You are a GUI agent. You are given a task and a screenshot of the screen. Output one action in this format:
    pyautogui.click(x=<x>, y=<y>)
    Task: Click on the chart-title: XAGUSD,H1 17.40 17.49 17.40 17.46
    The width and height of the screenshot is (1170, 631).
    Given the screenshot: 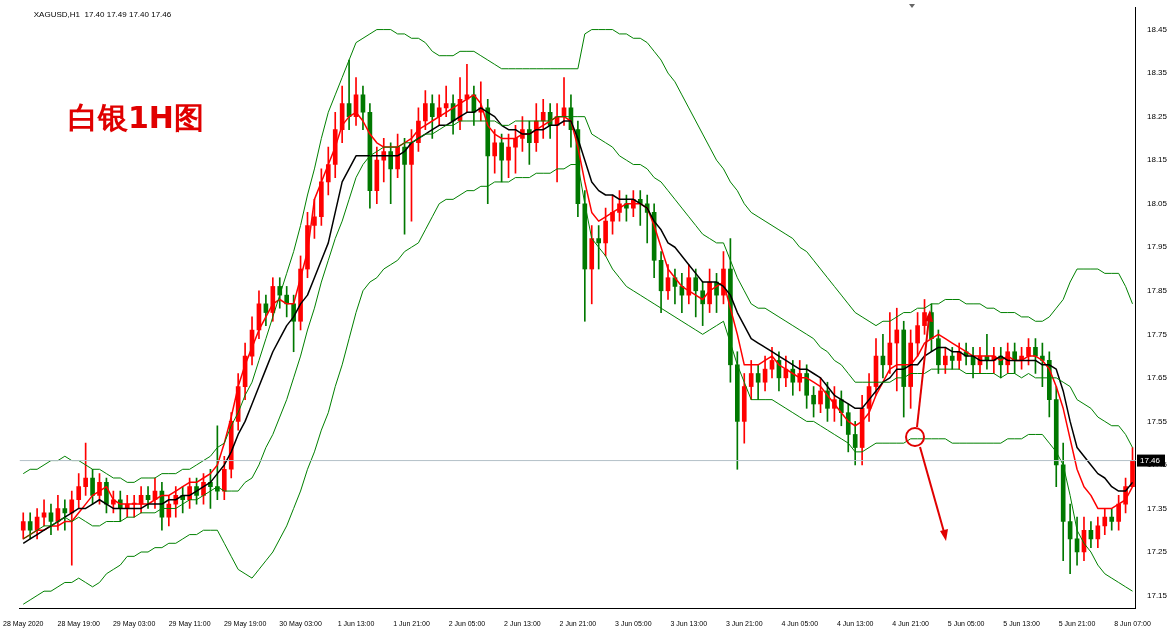 What is the action you would take?
    pyautogui.click(x=102, y=14)
    